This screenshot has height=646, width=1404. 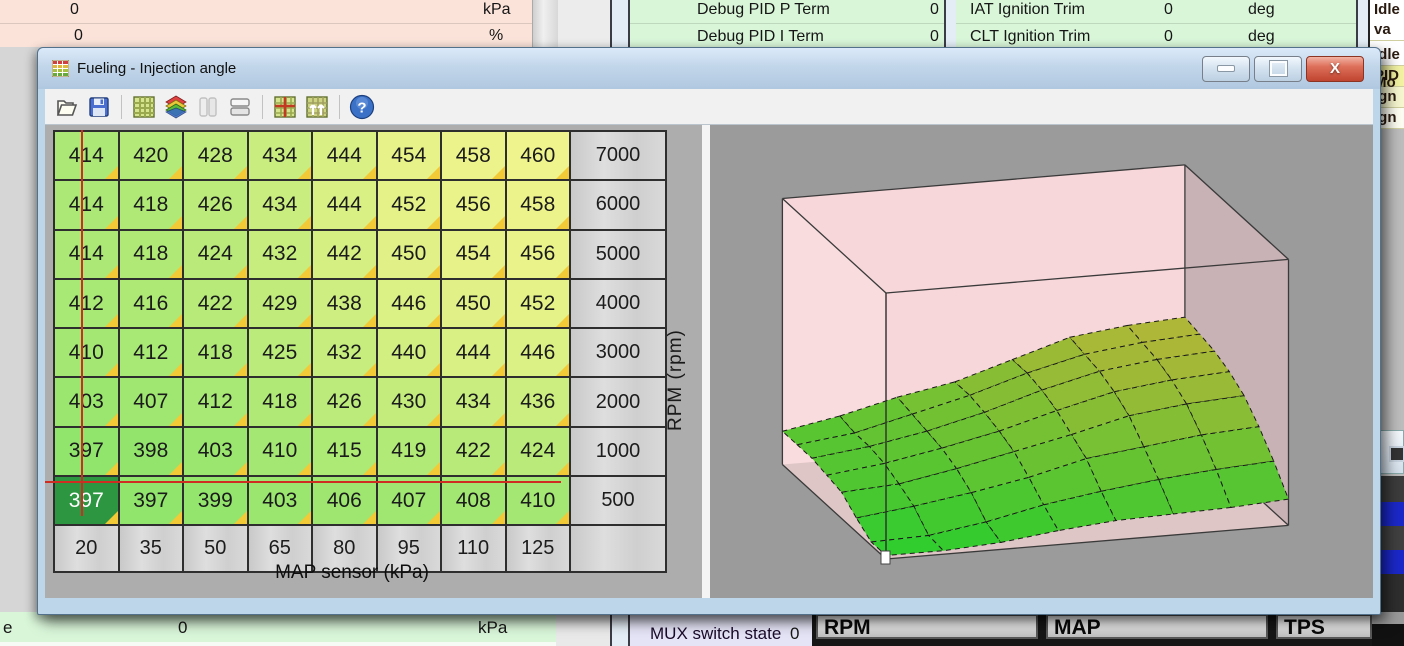 I want to click on rpm-row-header: 5000, so click(x=618, y=254).